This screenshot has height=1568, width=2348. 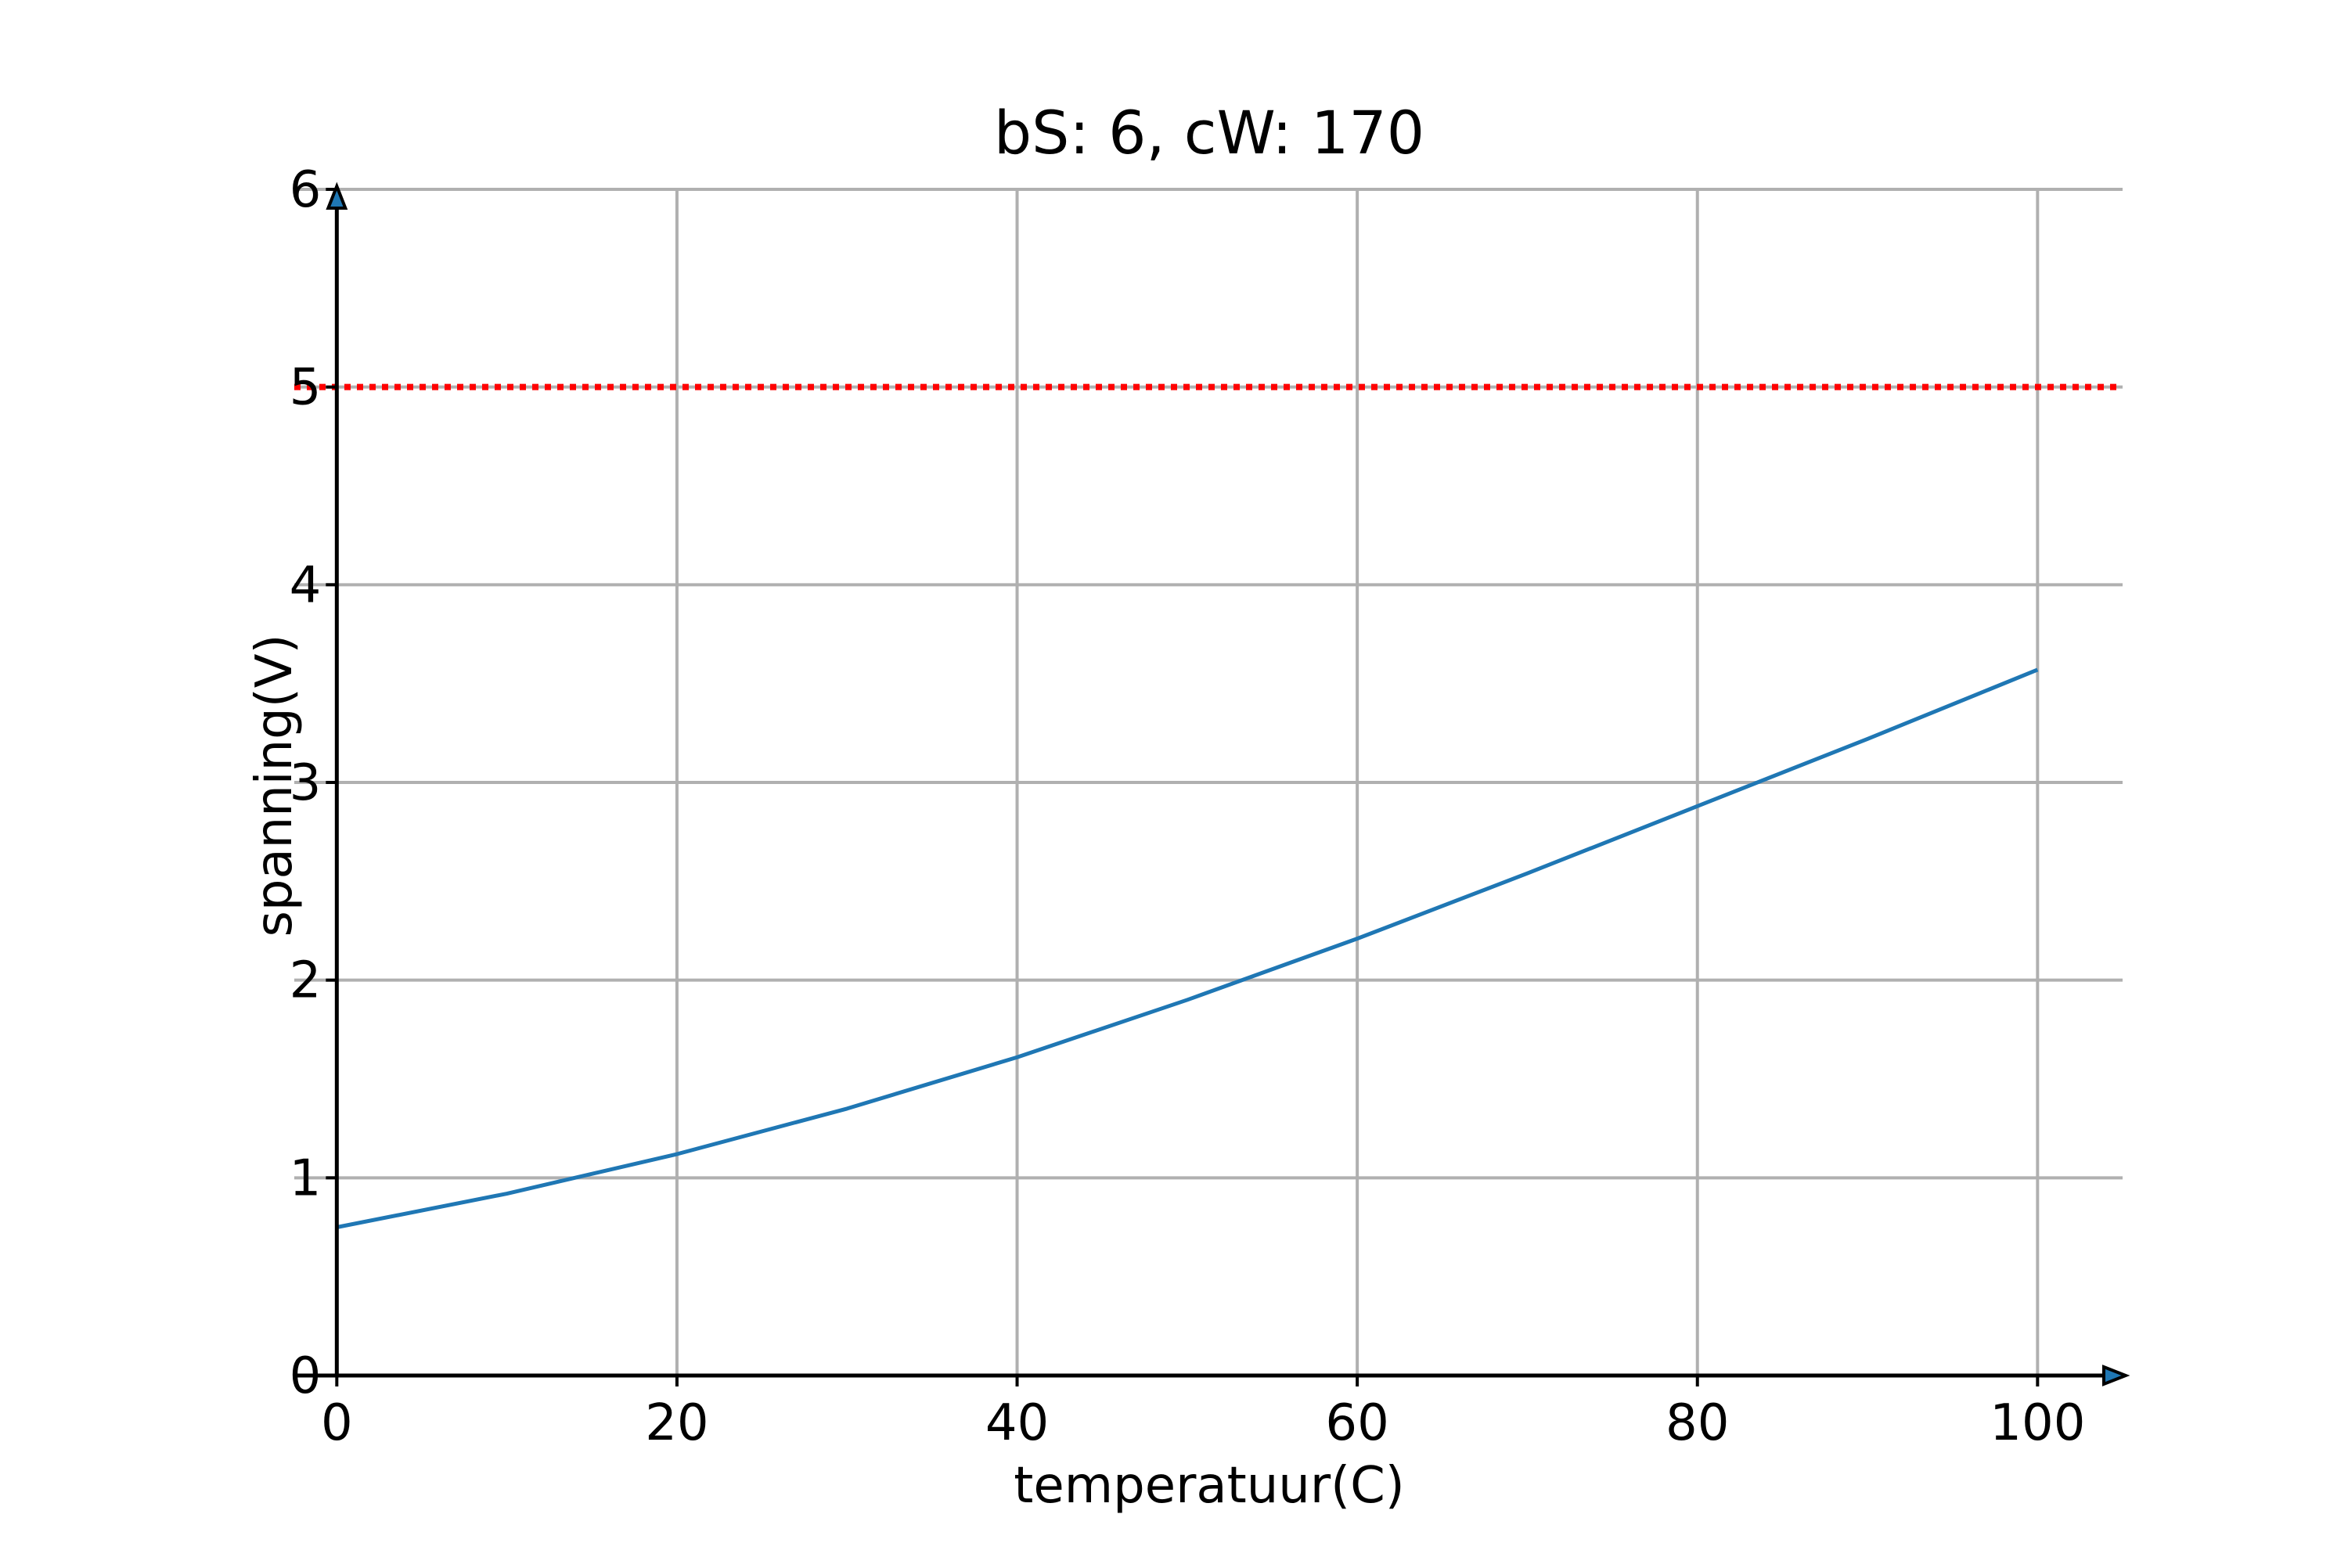 What do you see at coordinates (275, 786) in the screenshot?
I see `y-axis-label: spanning(V)` at bounding box center [275, 786].